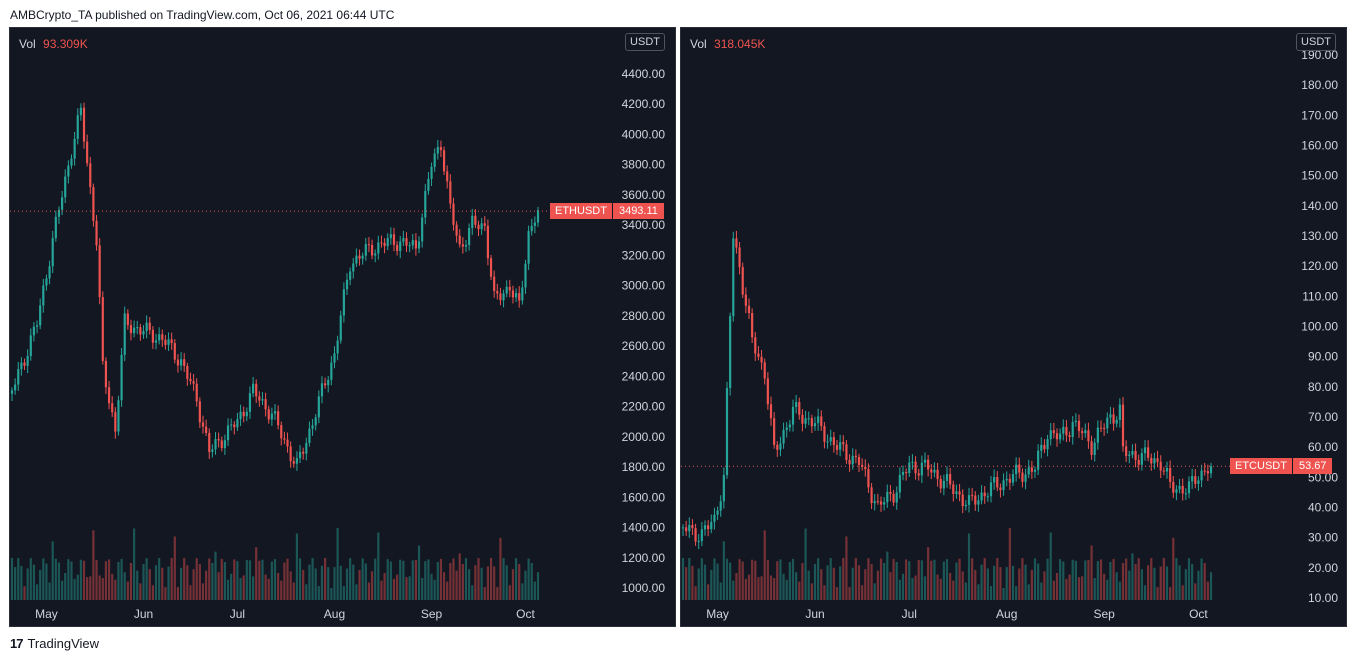 The image size is (1357, 662). What do you see at coordinates (1319, 115) in the screenshot?
I see `etc-y-tick-label: 170.00` at bounding box center [1319, 115].